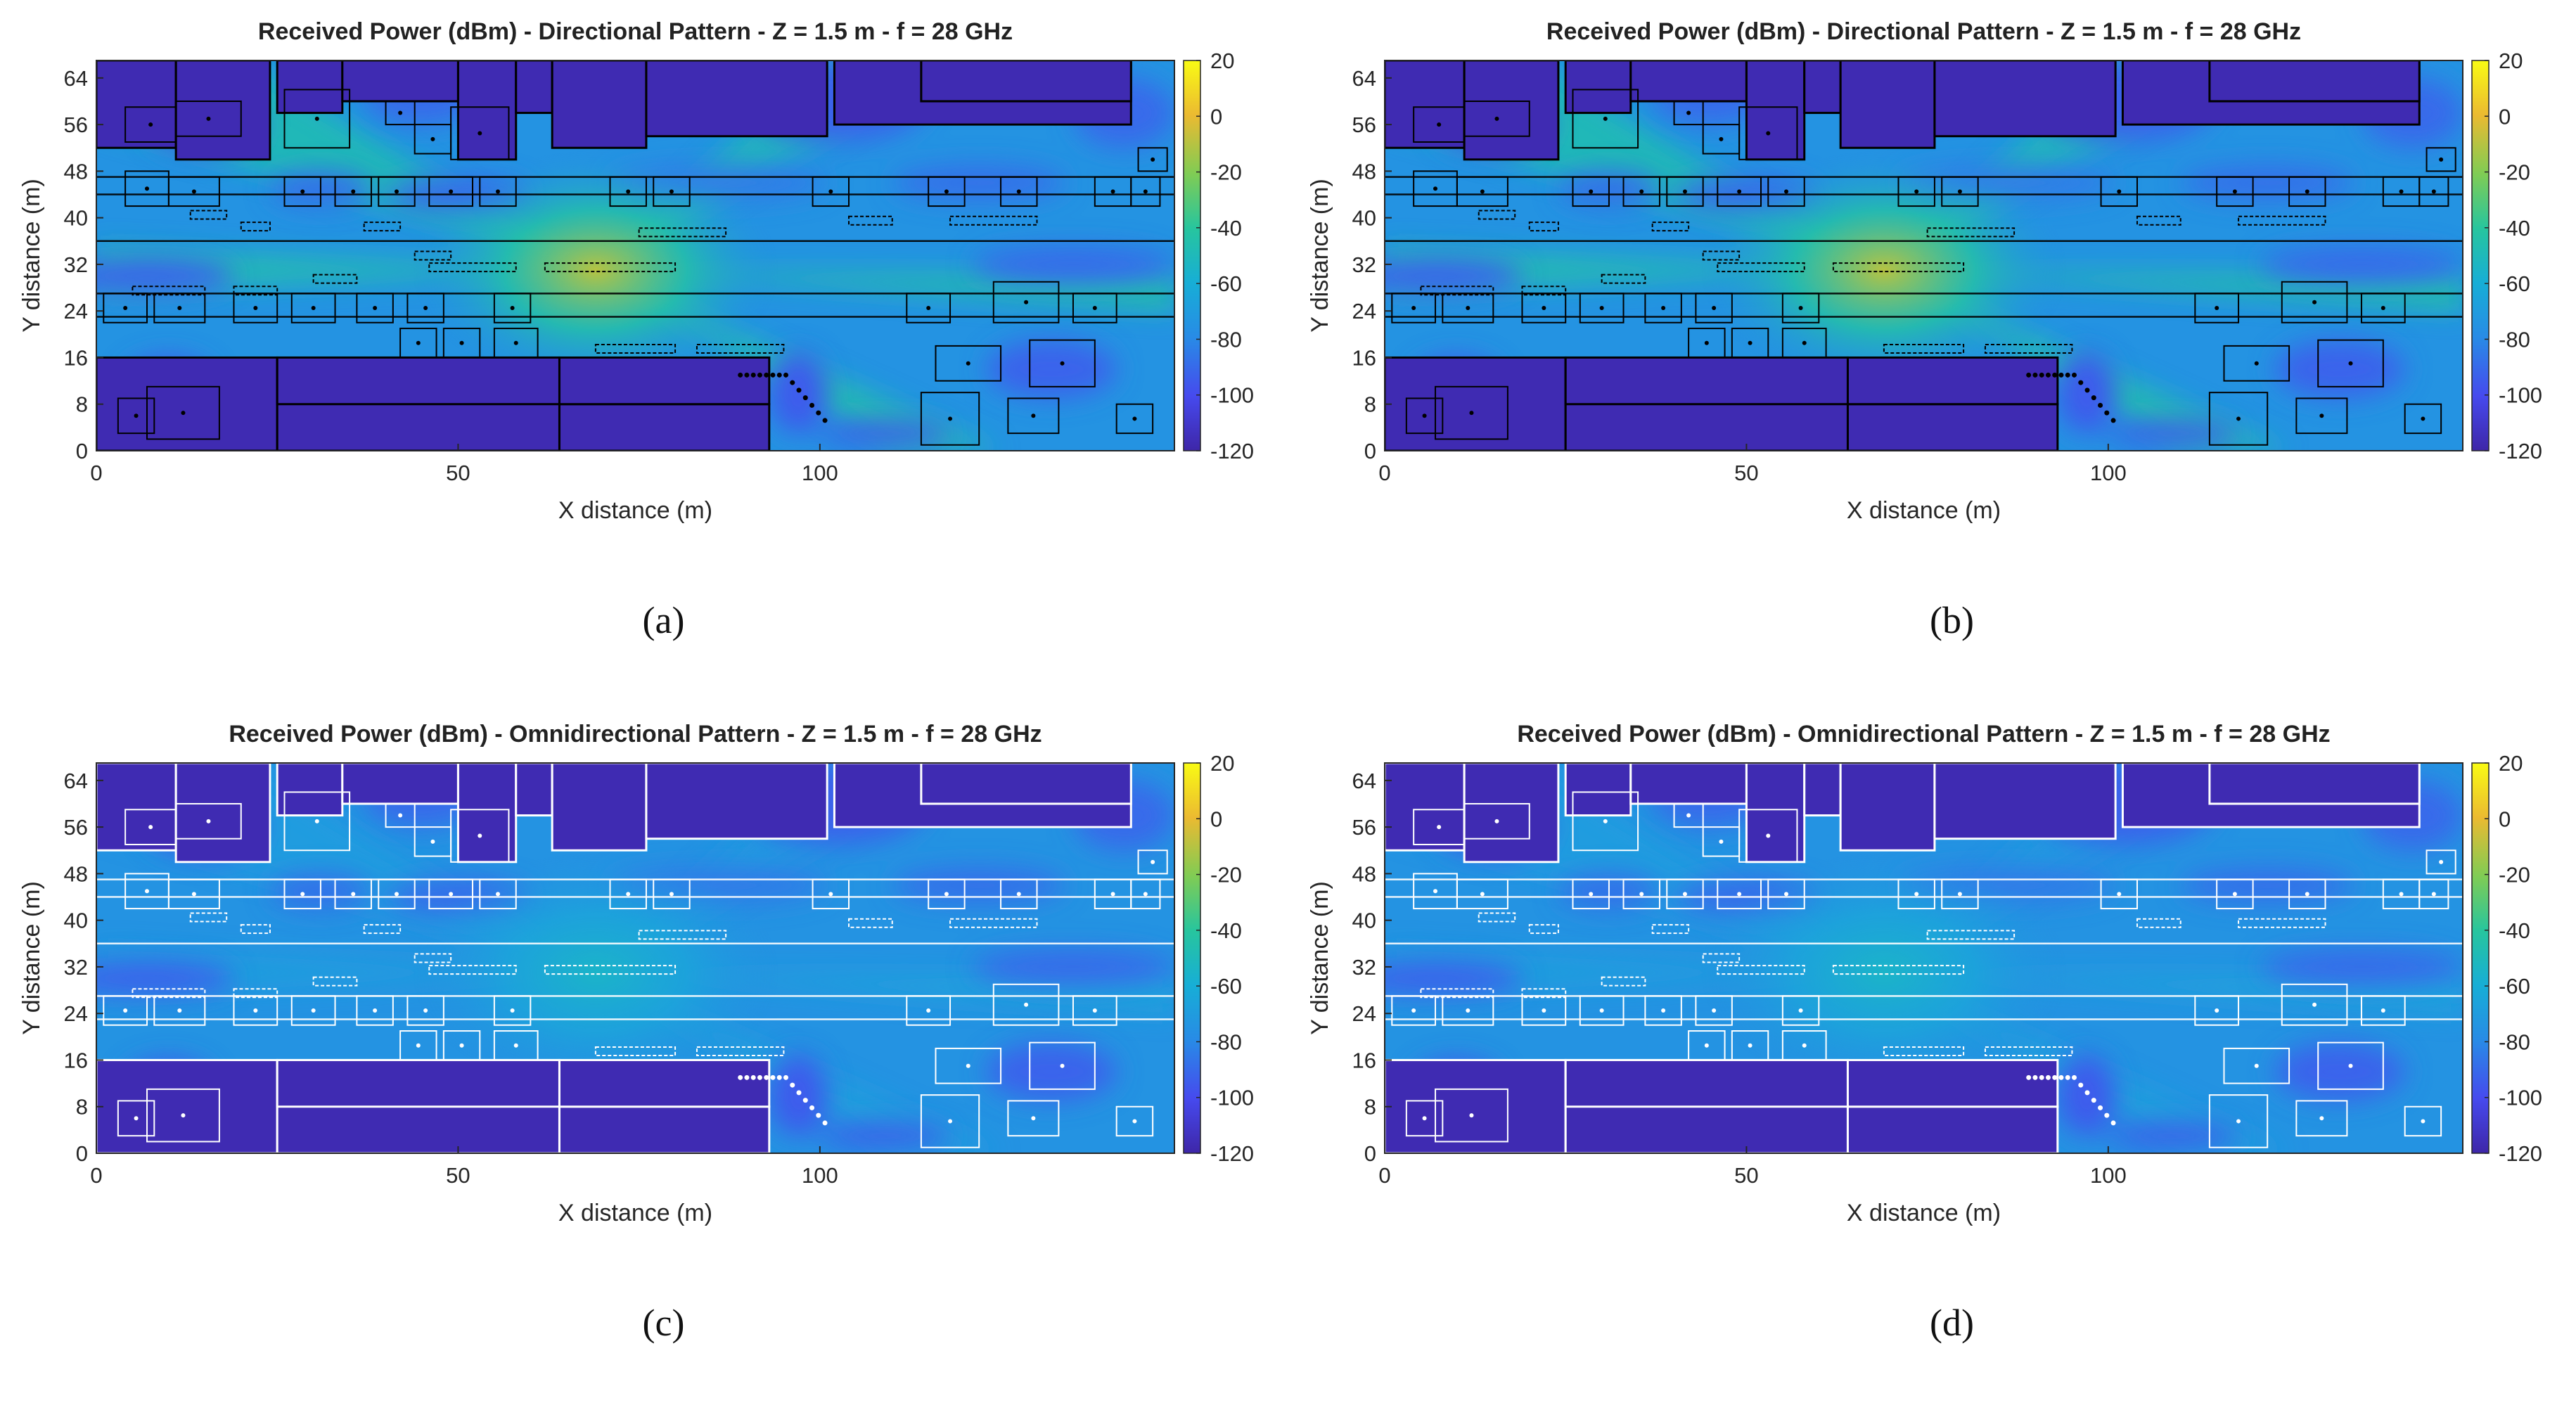 This screenshot has width=2576, height=1405. Describe the element at coordinates (2511, 61) in the screenshot. I see `colorbar-tick-label: 20` at that location.